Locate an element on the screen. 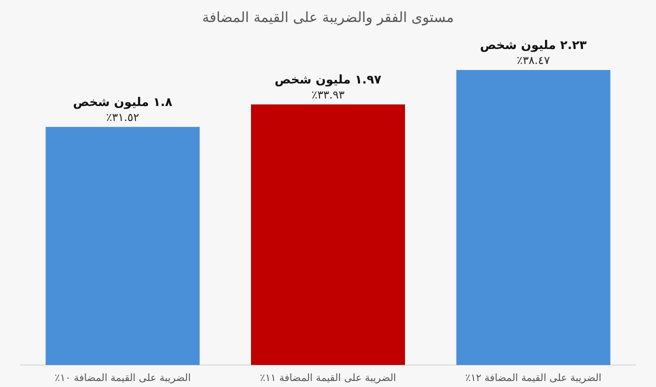 The image size is (656, 387). annotation: ٣٣.٩٣٪ is located at coordinates (328, 95).